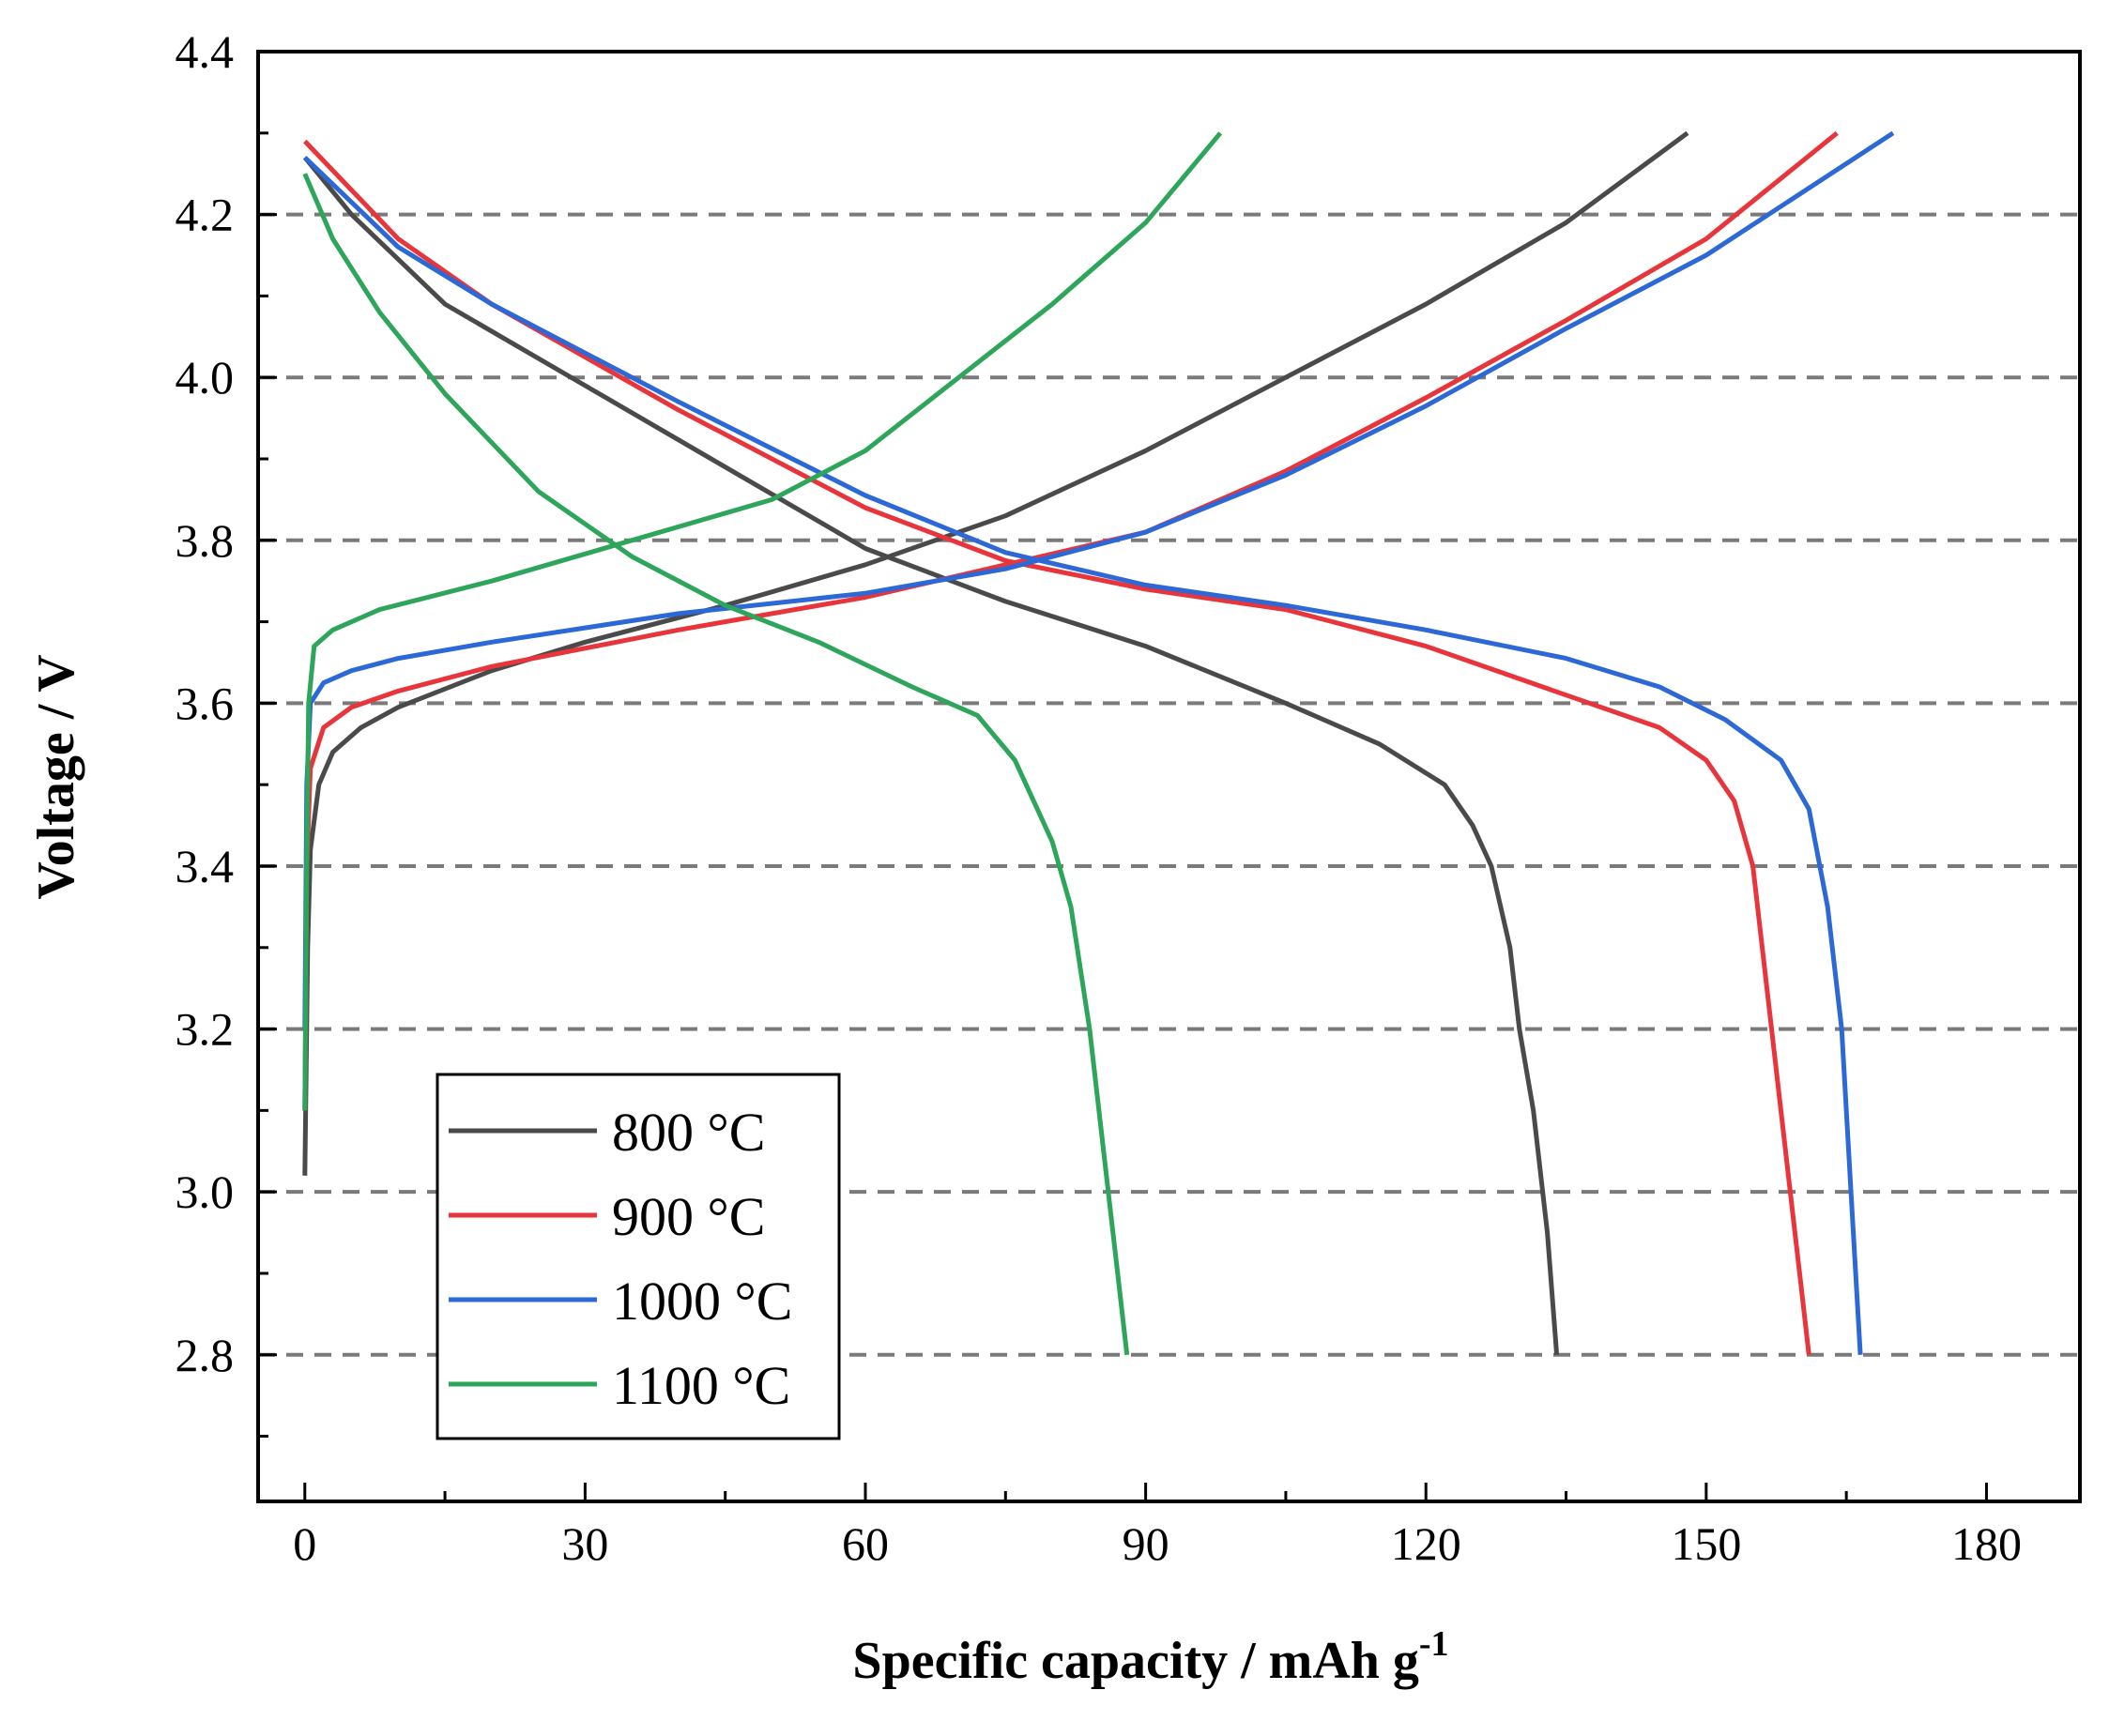  Describe the element at coordinates (701, 1385) in the screenshot. I see `legend-label-1100c: 1100 °C` at that location.